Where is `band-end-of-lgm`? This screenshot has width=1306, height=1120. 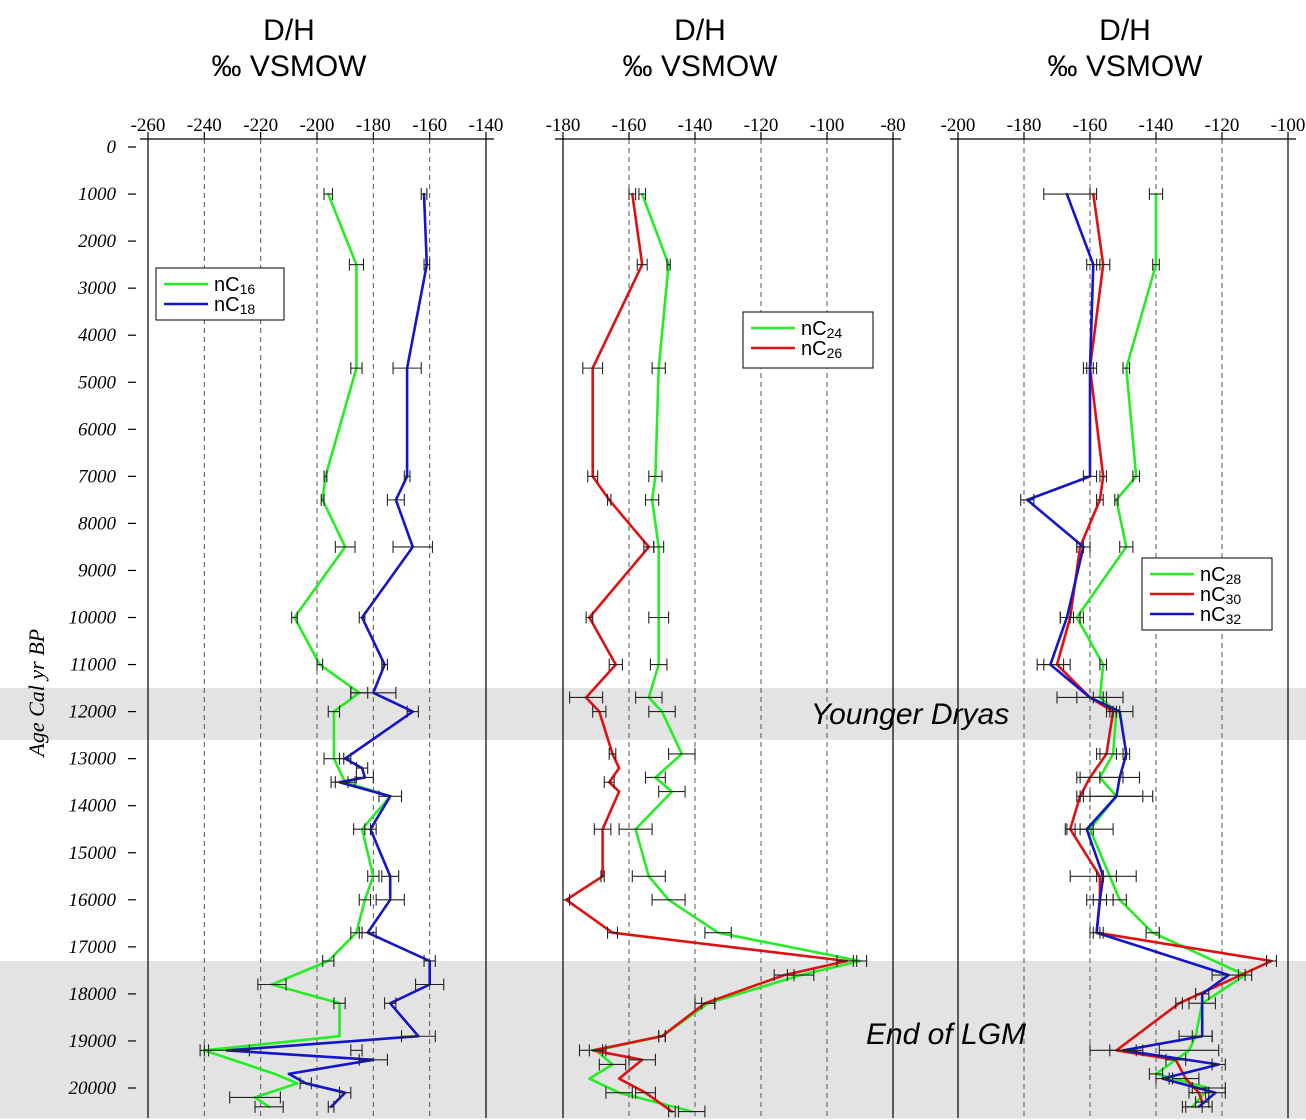
band-end-of-lgm is located at coordinates (653, 1039).